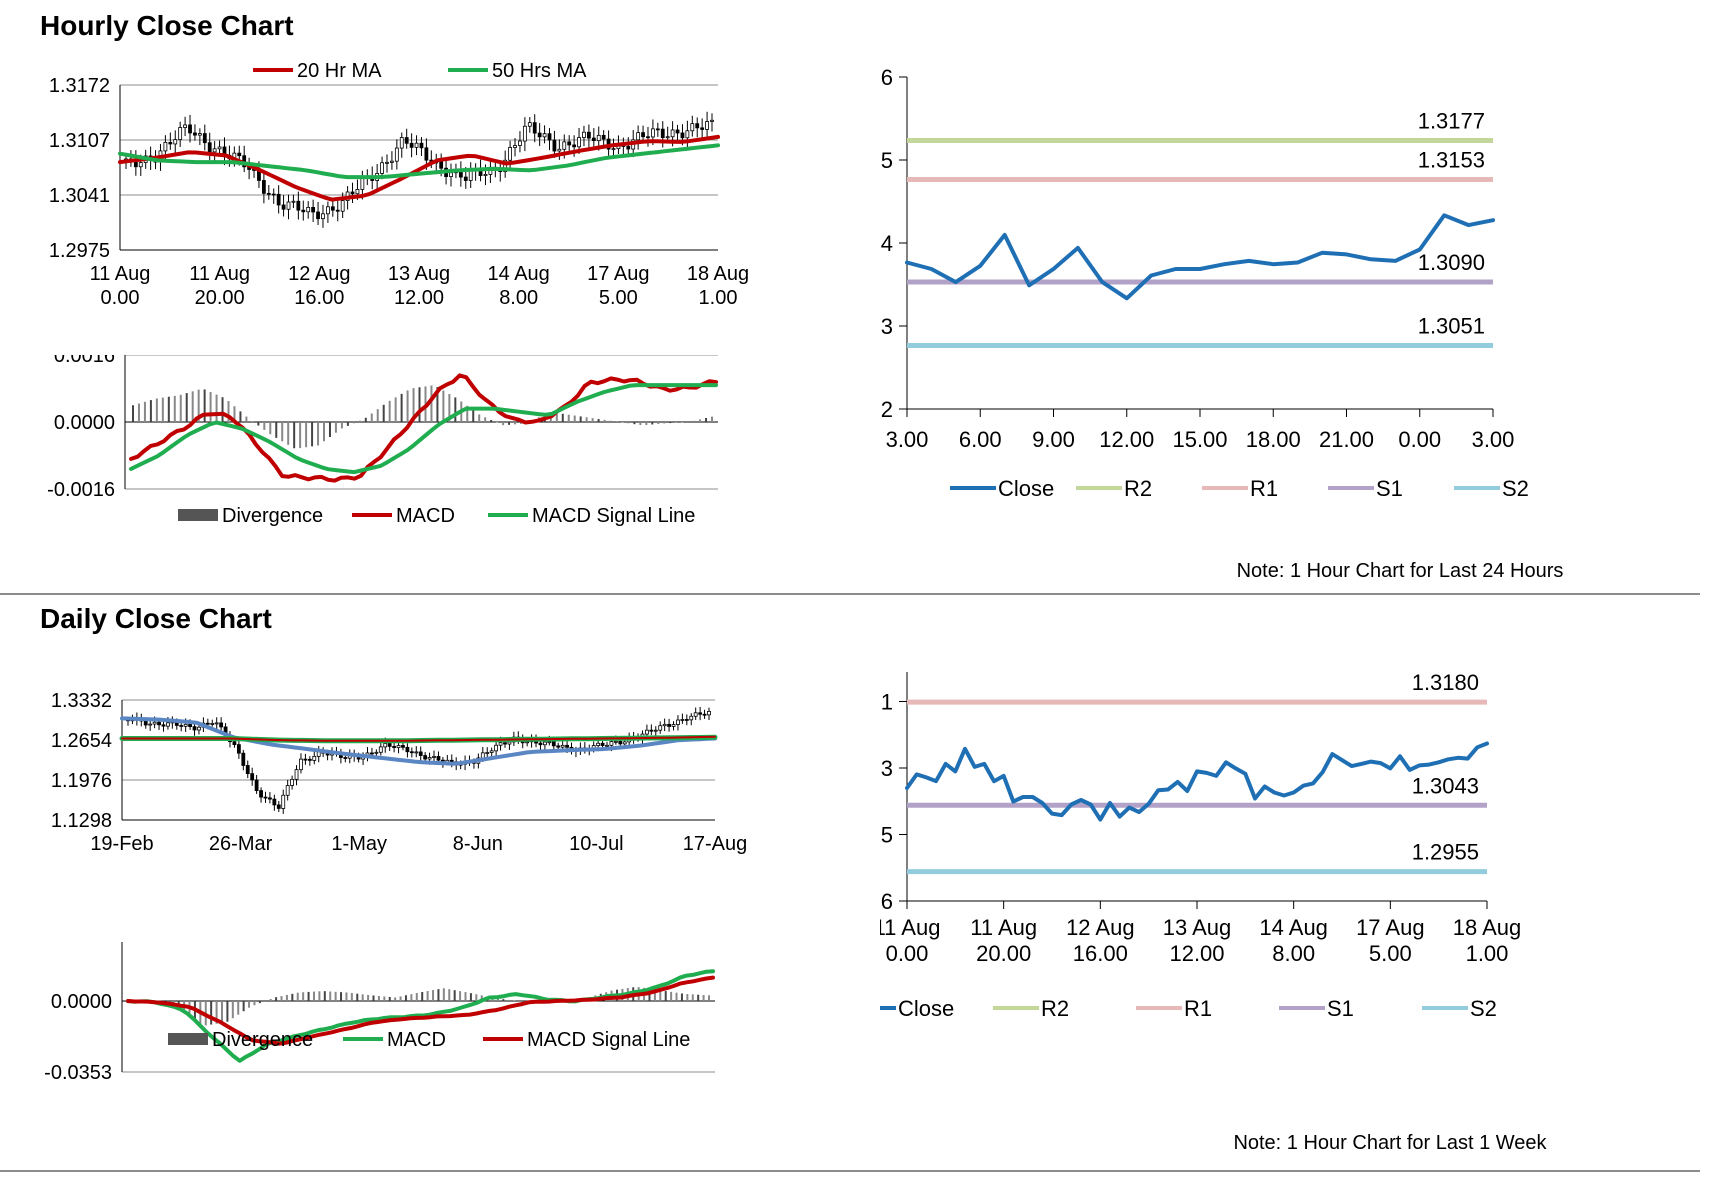 The height and width of the screenshot is (1178, 1711). What do you see at coordinates (1451, 160) in the screenshot?
I see `hourly-pivot-level-label-r1: 1.3153` at bounding box center [1451, 160].